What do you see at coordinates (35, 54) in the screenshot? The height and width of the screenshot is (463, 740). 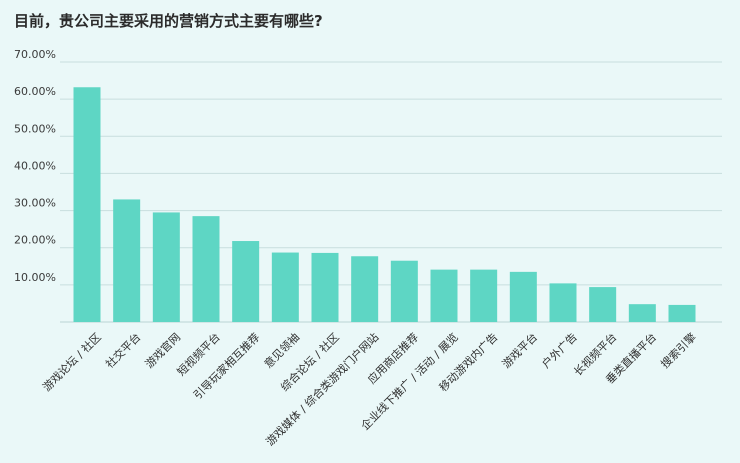 I see `y-tick-label: 70.00%` at bounding box center [35, 54].